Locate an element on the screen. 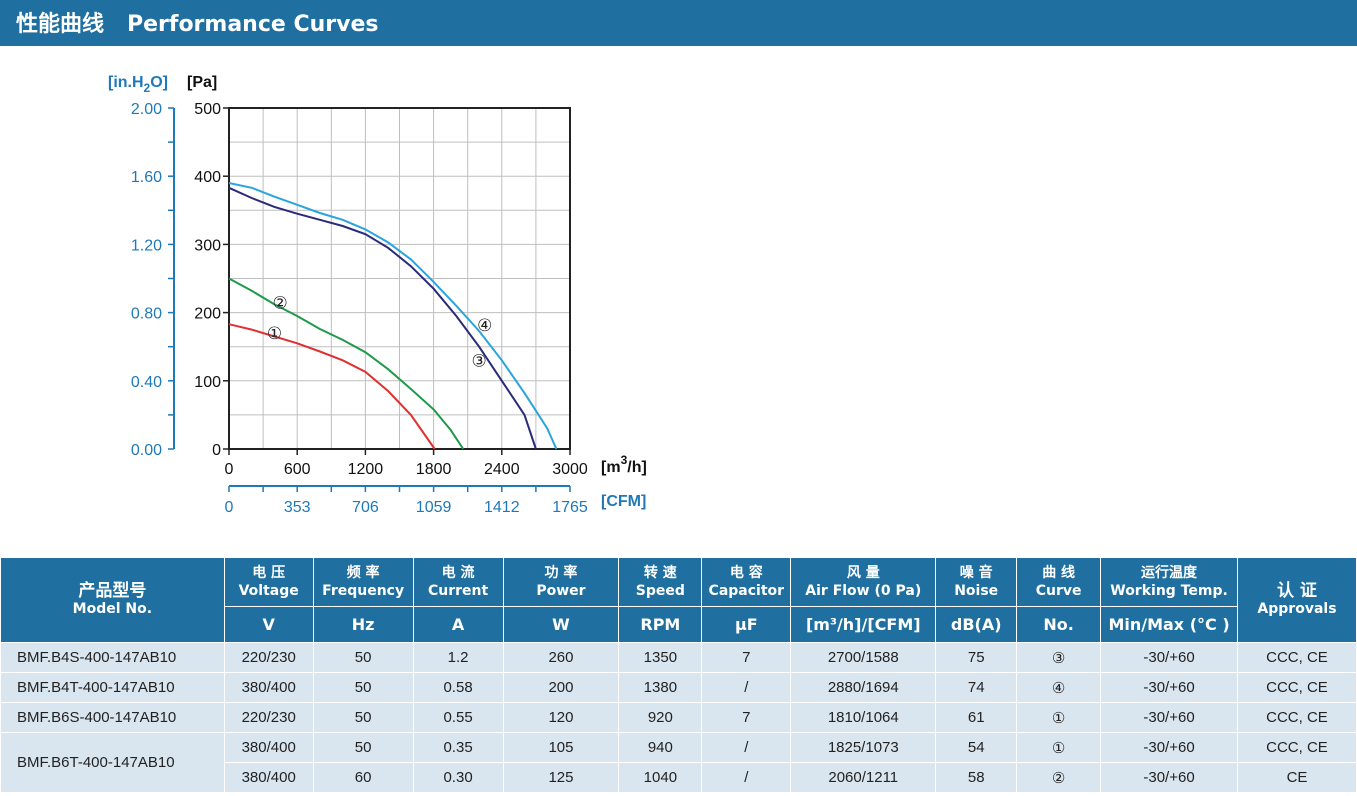 The width and height of the screenshot is (1357, 796). inh2o-tick-label: 1.60 is located at coordinates (146, 177).